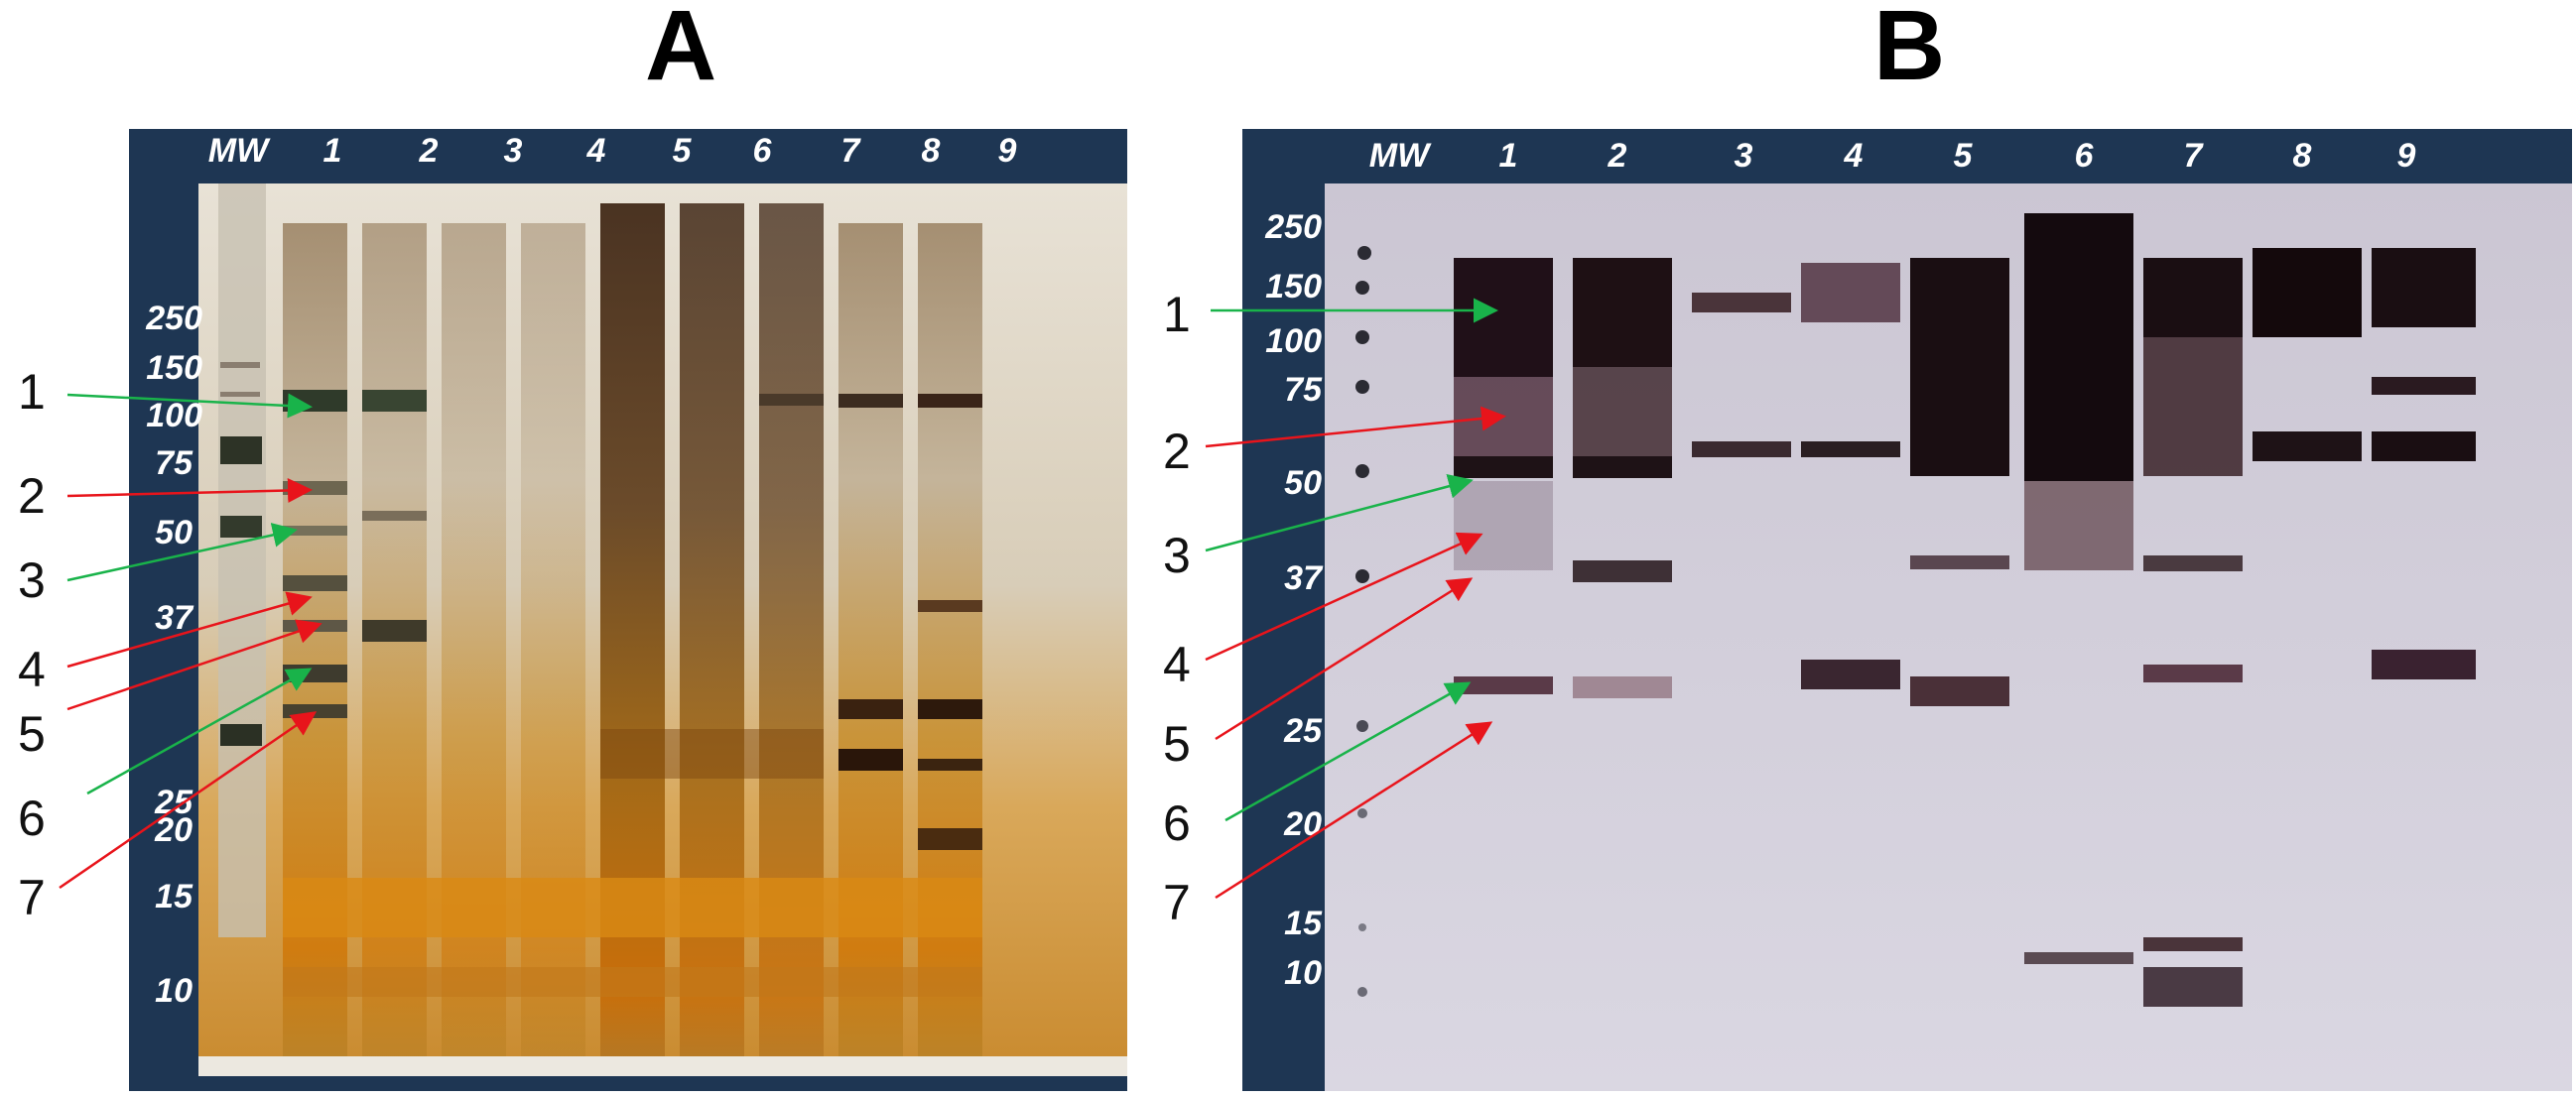 This screenshot has width=2576, height=1098. Describe the element at coordinates (850, 151) in the screenshot. I see `panel-a-lane-label: 7` at that location.